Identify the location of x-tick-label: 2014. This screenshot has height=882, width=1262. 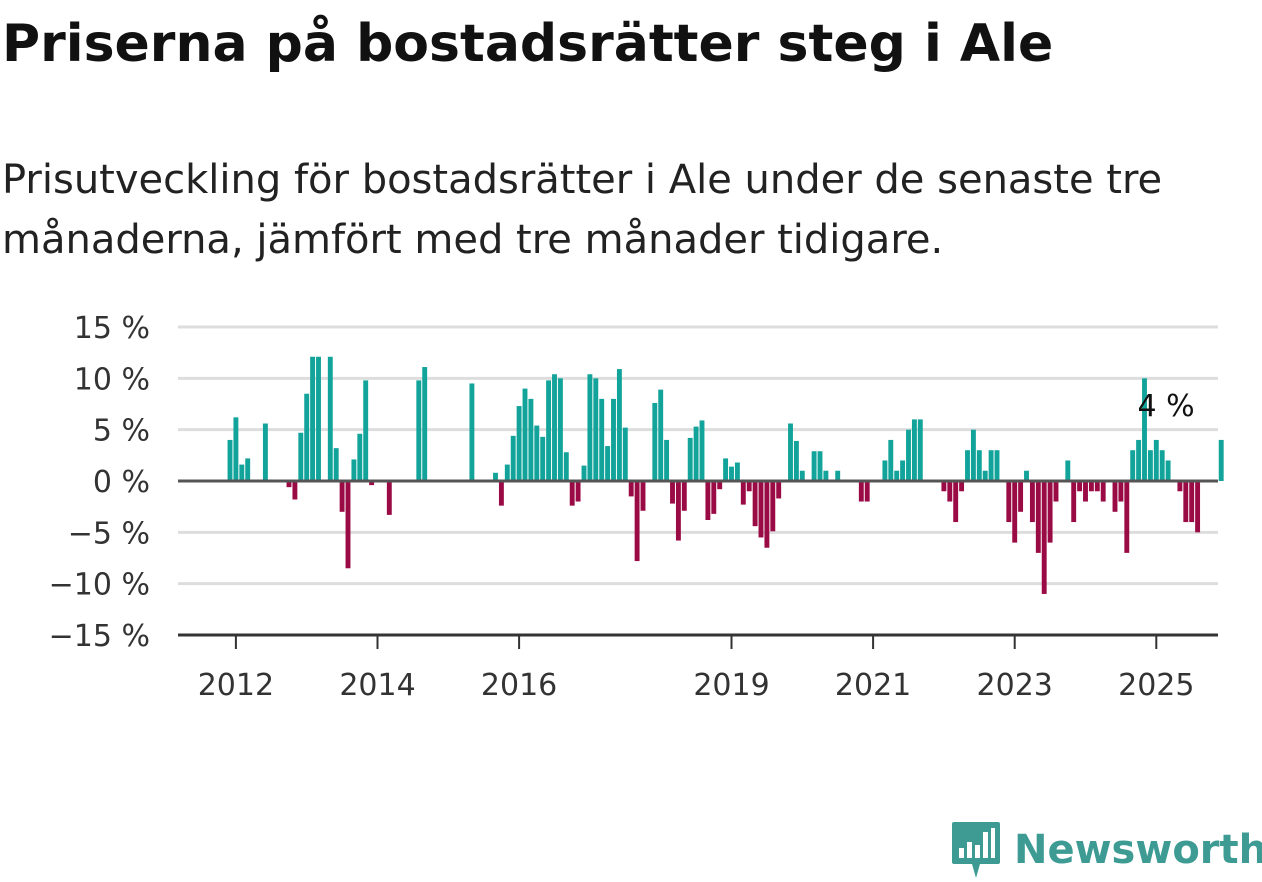
(377, 685).